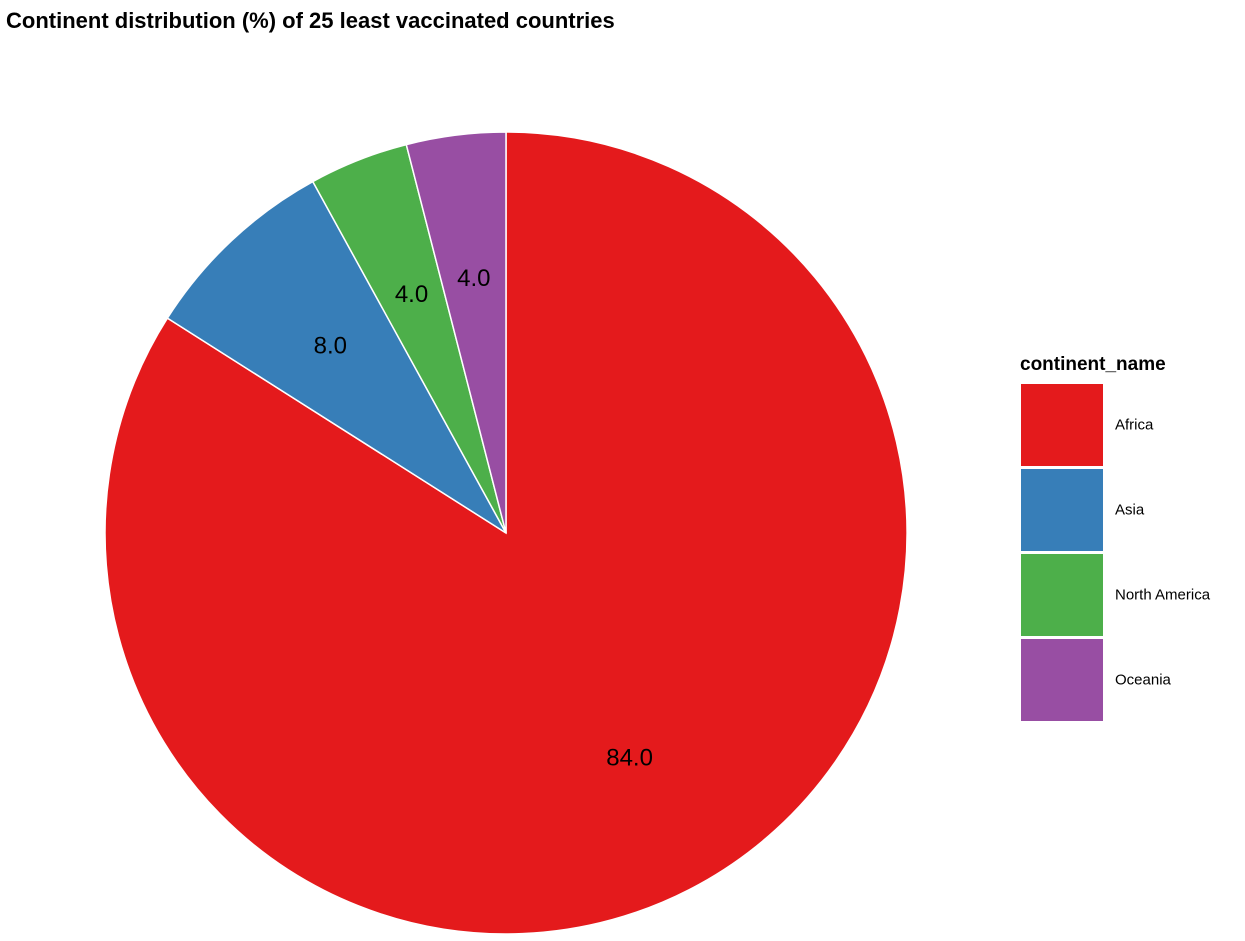 Image resolution: width=1245 pixels, height=941 pixels. Describe the element at coordinates (1093, 364) in the screenshot. I see `legend-title: continent_name` at that location.